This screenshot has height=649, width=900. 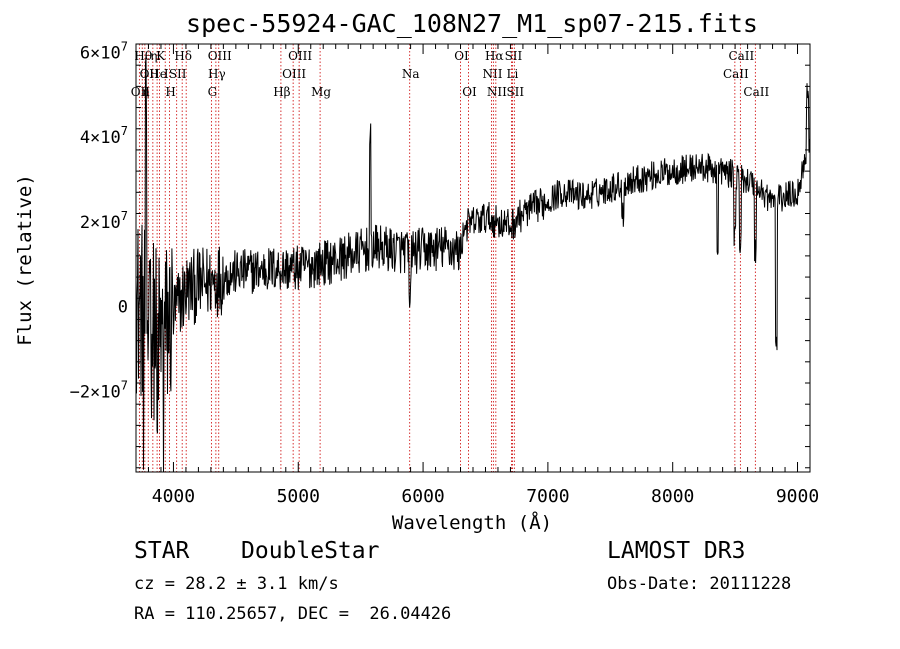 What do you see at coordinates (411, 74) in the screenshot?
I see `line-label-19: Na` at bounding box center [411, 74].